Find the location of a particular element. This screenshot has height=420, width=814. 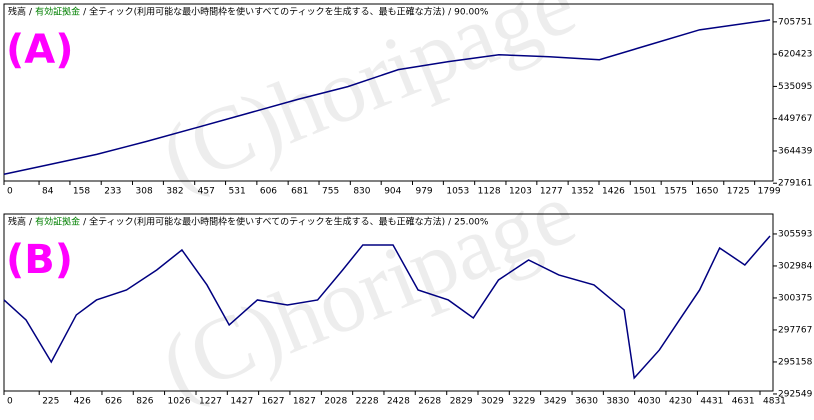

x-tick-label: 830 is located at coordinates (361, 192).